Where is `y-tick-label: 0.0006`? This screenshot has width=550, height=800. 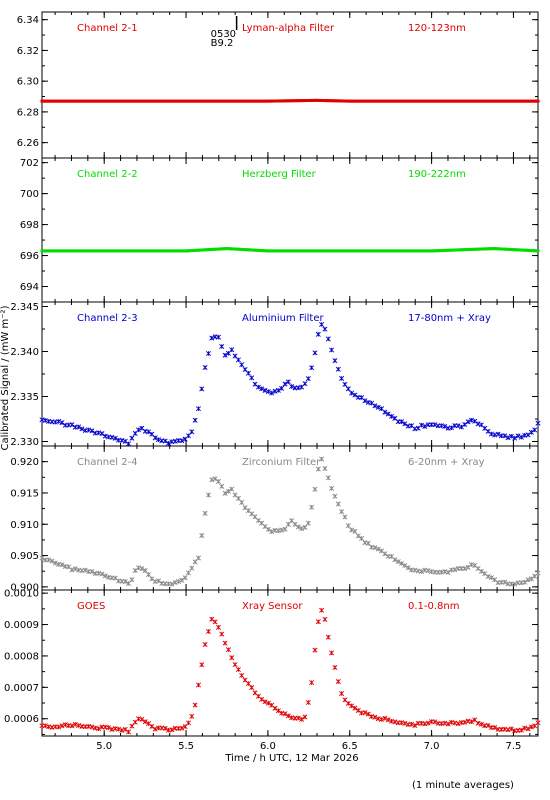
y-tick-label: 0.0006 is located at coordinates (21, 719).